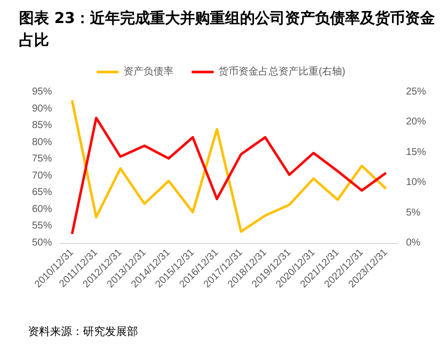 The width and height of the screenshot is (442, 345). Describe the element at coordinates (42, 92) in the screenshot. I see `y-tick-label: 95%` at that location.